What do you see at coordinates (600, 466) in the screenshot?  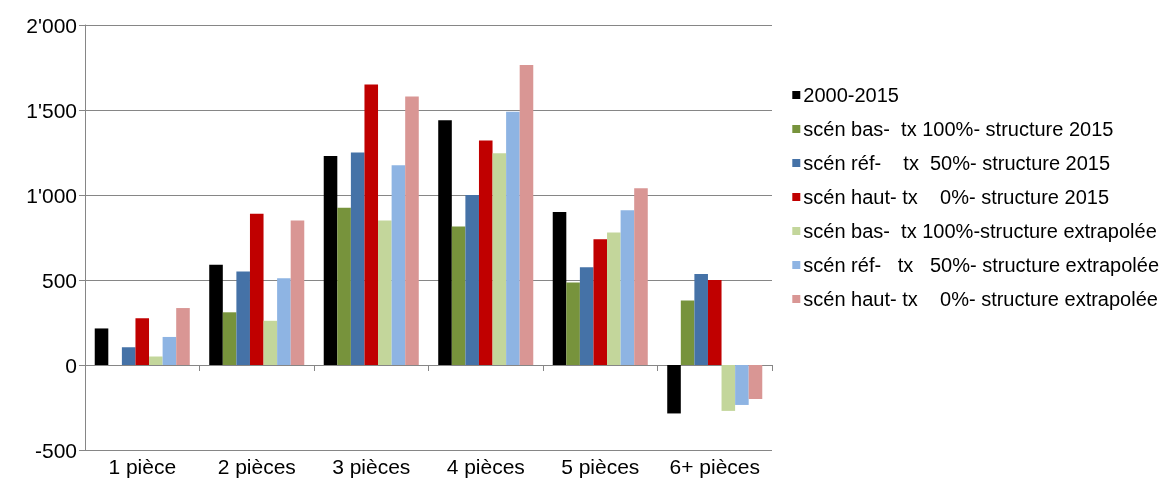 I see `x-tick-label: 5 pièces` at bounding box center [600, 466].